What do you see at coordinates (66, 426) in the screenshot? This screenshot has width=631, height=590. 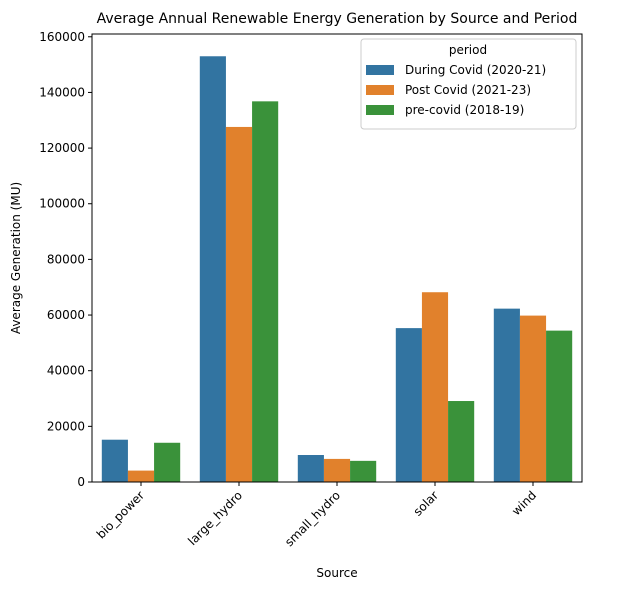 I see `y-tick-label: 20000` at bounding box center [66, 426].